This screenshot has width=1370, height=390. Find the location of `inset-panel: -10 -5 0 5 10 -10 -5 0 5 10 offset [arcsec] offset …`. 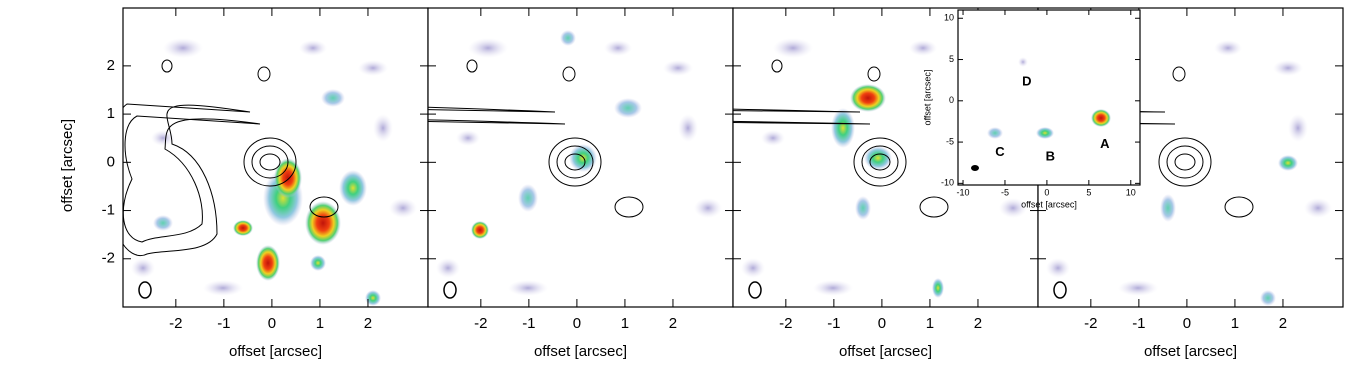

inset-panel: -10 -5 0 5 10 -10 -5 0 5 10 offset [arcsec] offset … is located at coordinates (1031, 109).